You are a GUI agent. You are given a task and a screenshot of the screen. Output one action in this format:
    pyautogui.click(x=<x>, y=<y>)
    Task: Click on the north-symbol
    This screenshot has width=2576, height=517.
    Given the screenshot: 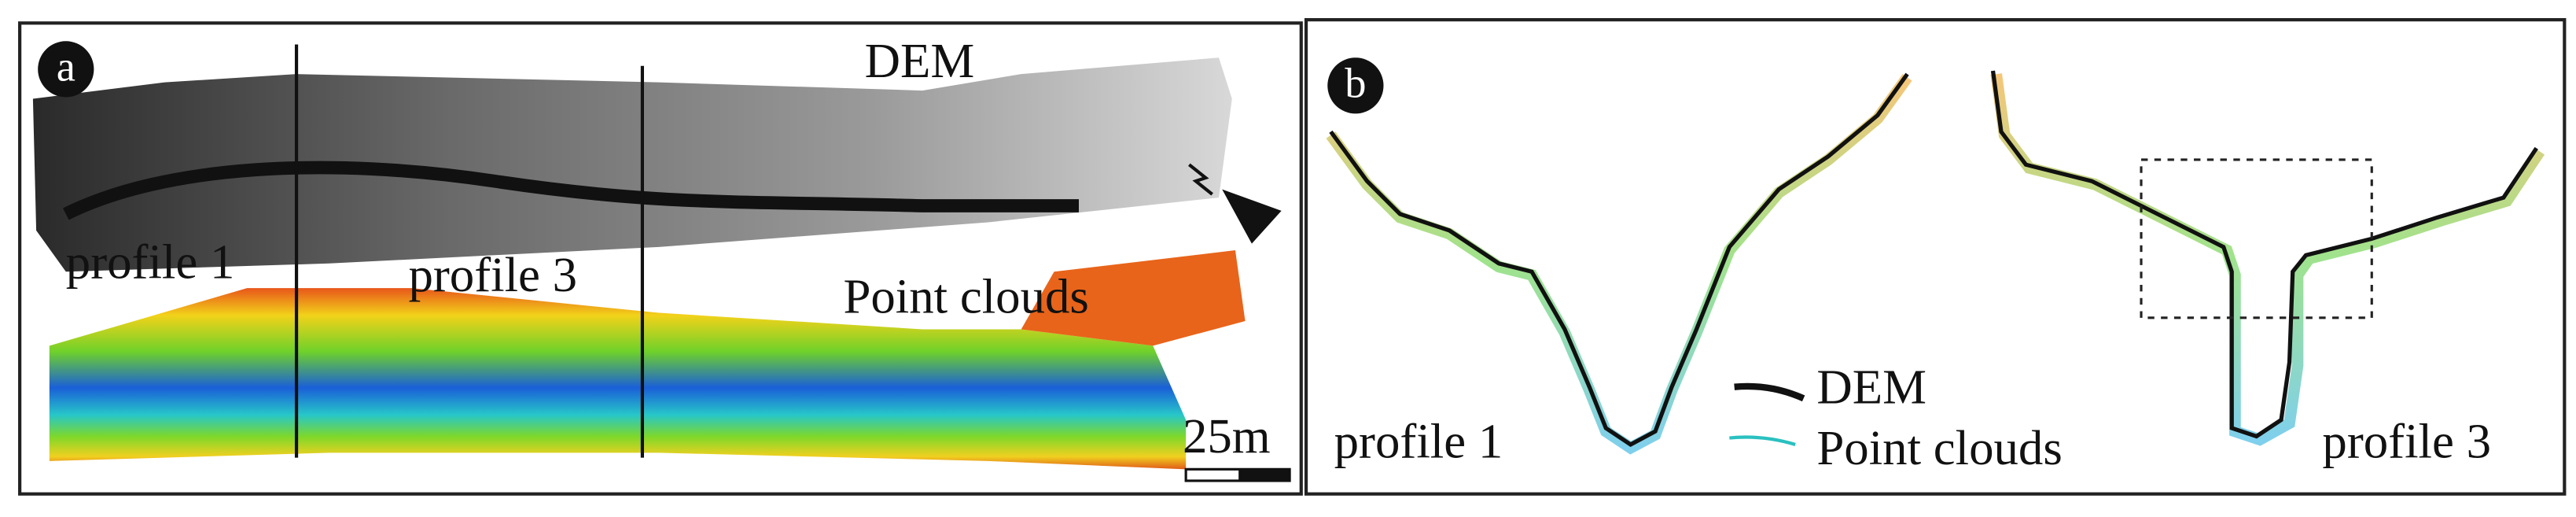 What is the action you would take?
    pyautogui.click(x=1201, y=179)
    